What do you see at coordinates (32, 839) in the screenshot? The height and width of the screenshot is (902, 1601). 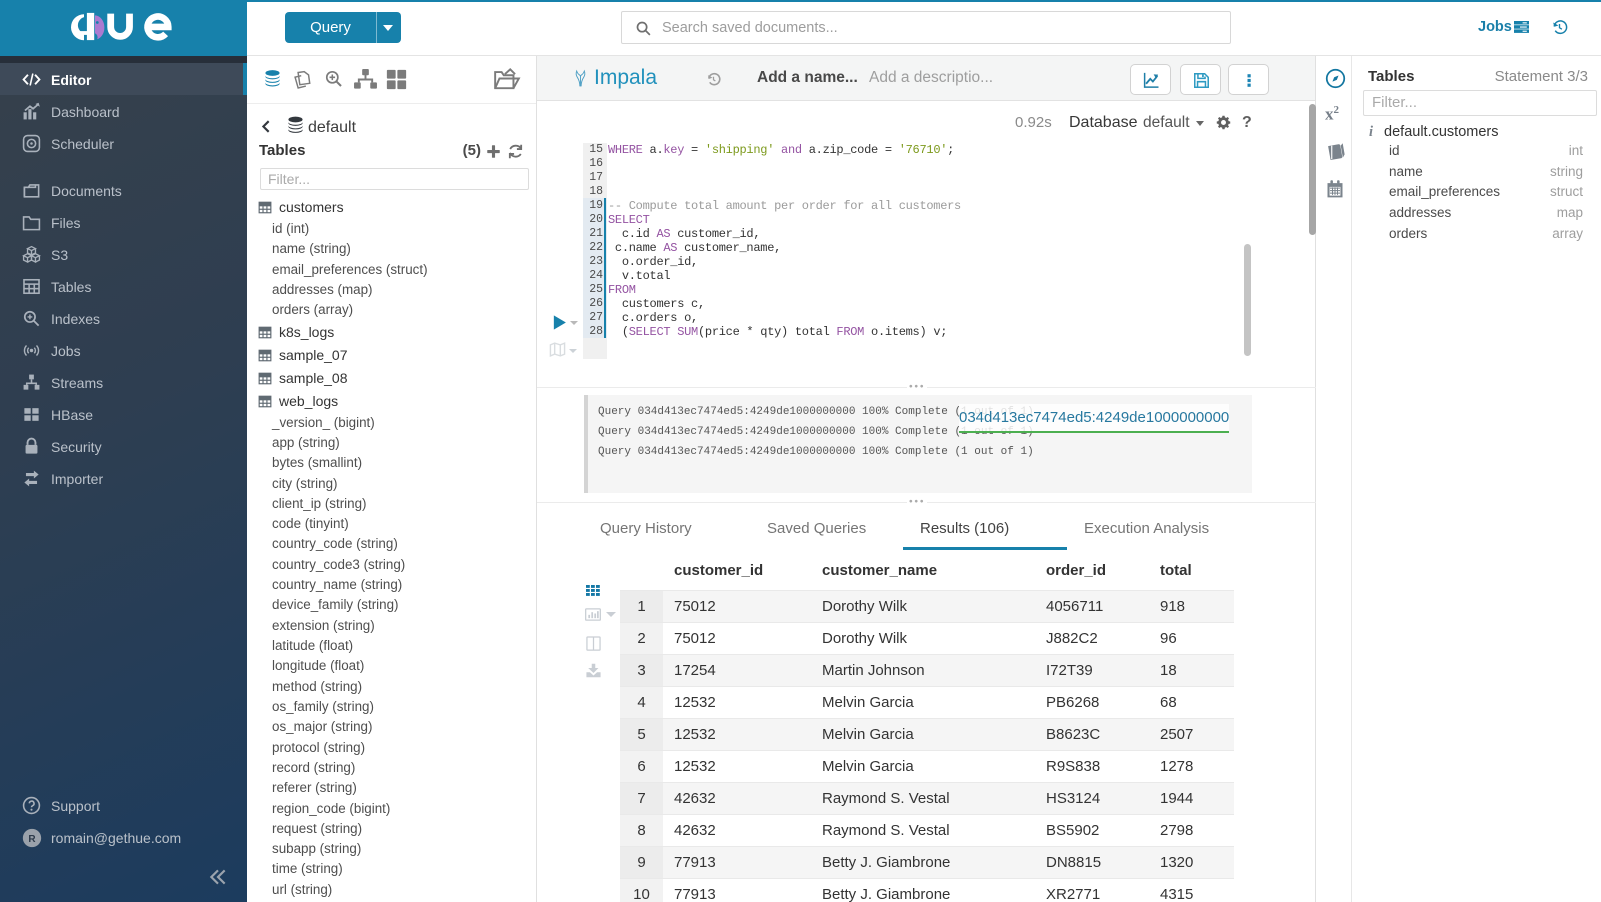 I see `svg-text: R` at bounding box center [32, 839].